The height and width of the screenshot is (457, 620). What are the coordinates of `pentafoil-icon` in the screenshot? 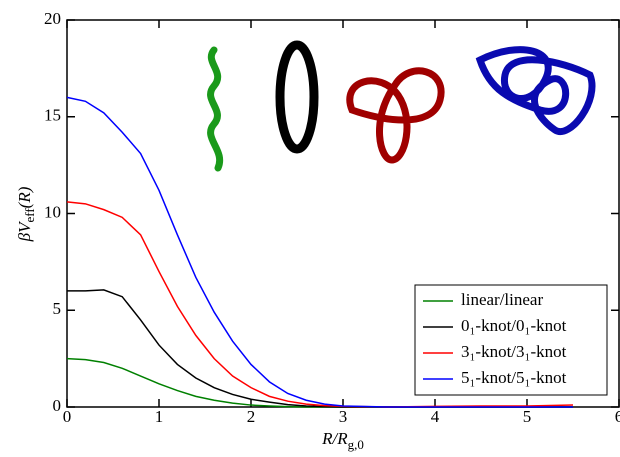 It's located at (535, 91).